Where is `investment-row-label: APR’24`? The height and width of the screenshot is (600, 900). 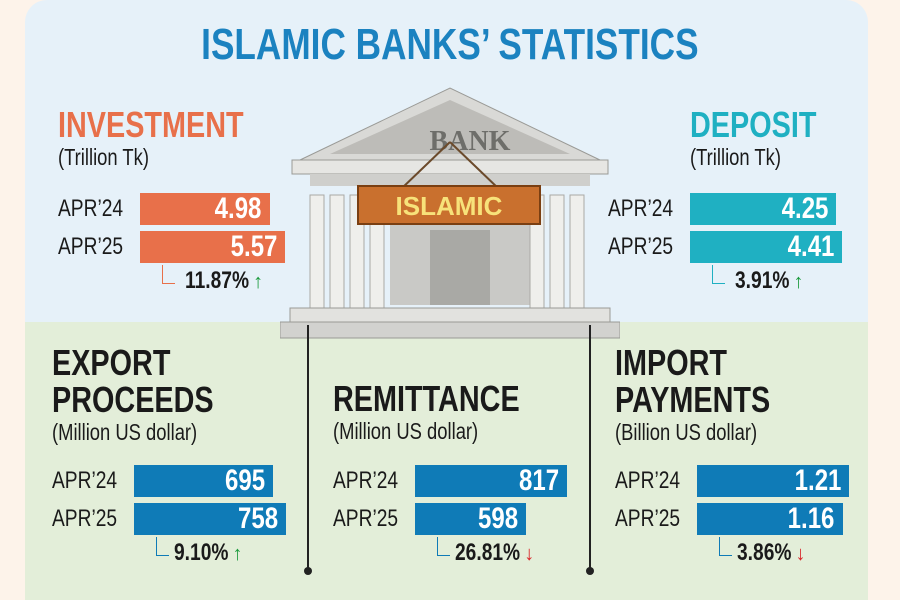
investment-row-label: APR’24 is located at coordinates (91, 208).